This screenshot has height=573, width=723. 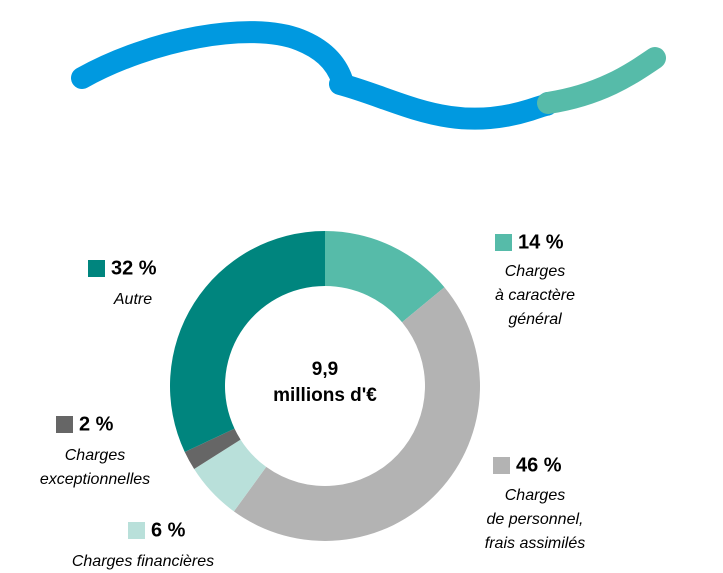 What do you see at coordinates (601, 80) in the screenshot?
I see `wave-accent` at bounding box center [601, 80].